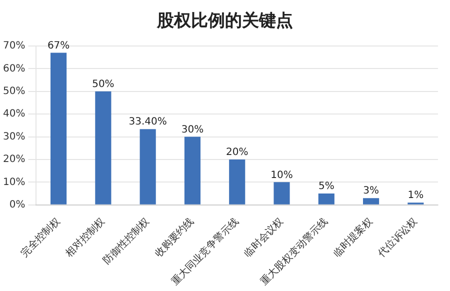 The height and width of the screenshot is (291, 450). Describe the element at coordinates (353, 238) in the screenshot. I see `x-tick-label: 临时提案权` at that location.